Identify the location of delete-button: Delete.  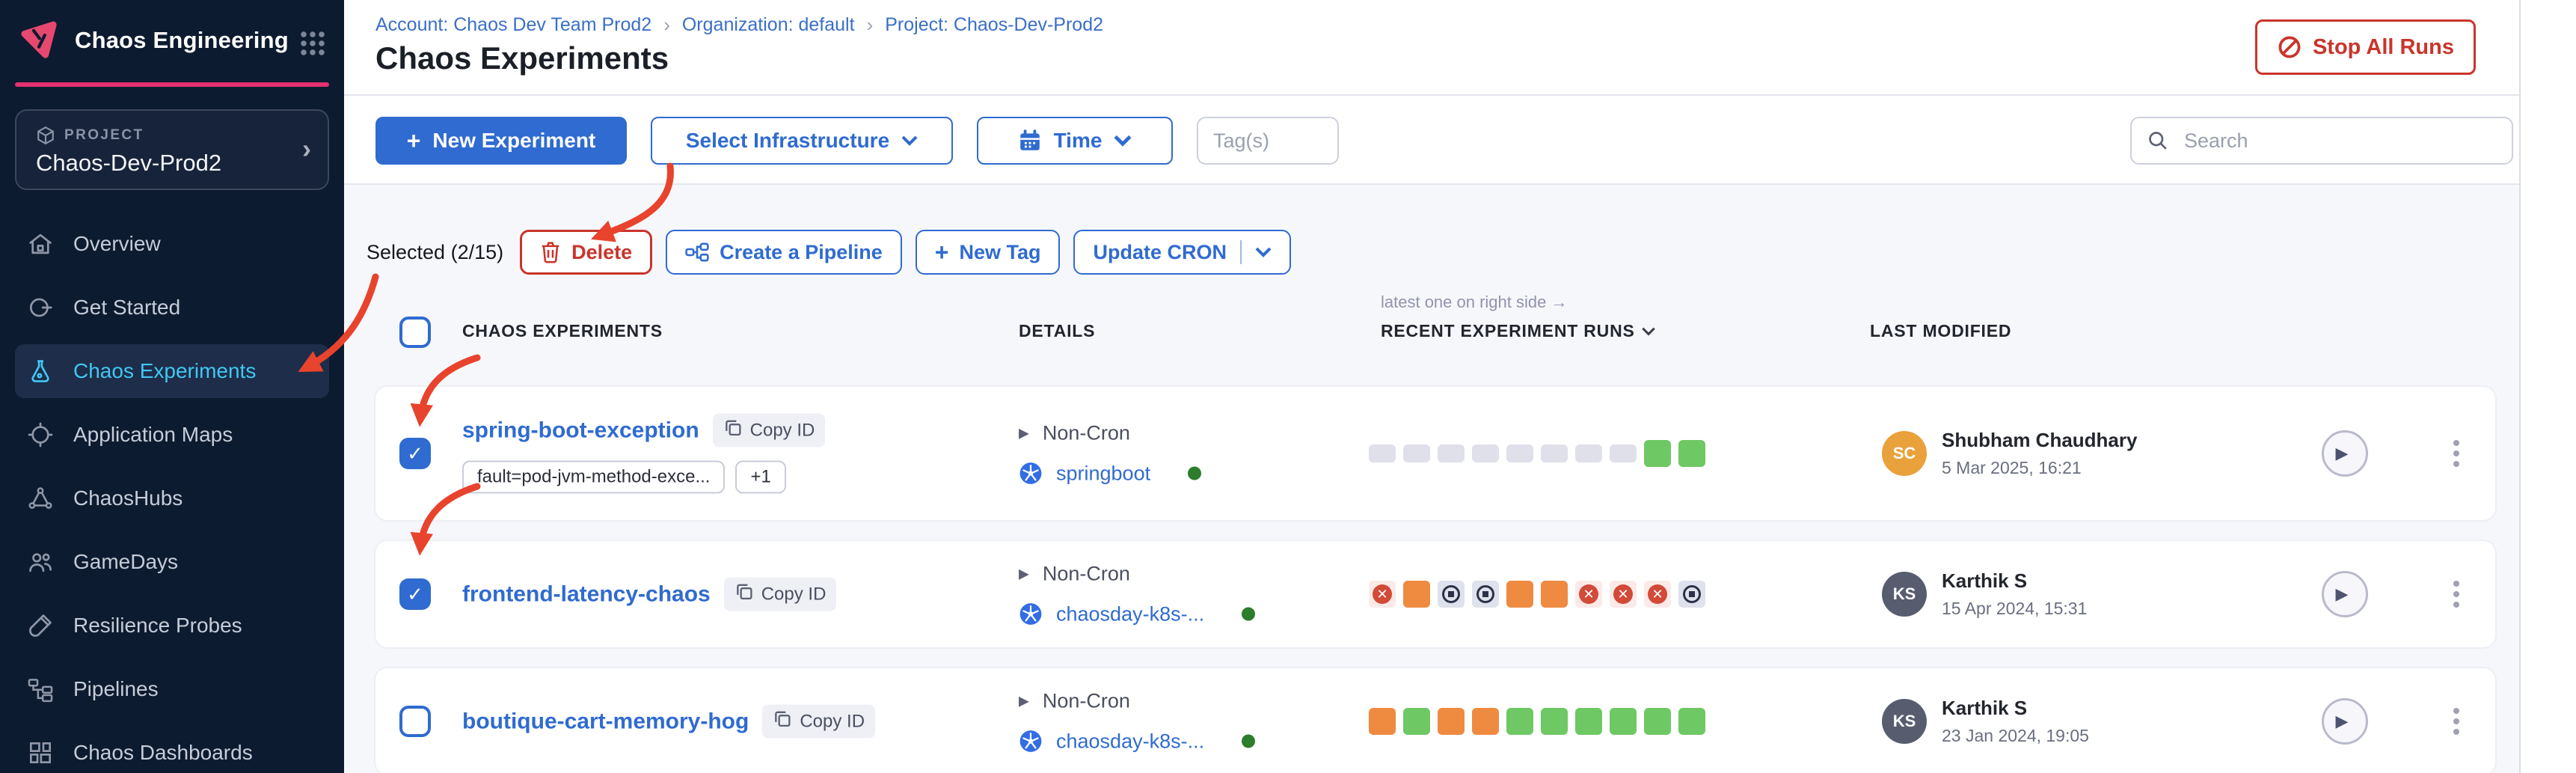
(586, 252).